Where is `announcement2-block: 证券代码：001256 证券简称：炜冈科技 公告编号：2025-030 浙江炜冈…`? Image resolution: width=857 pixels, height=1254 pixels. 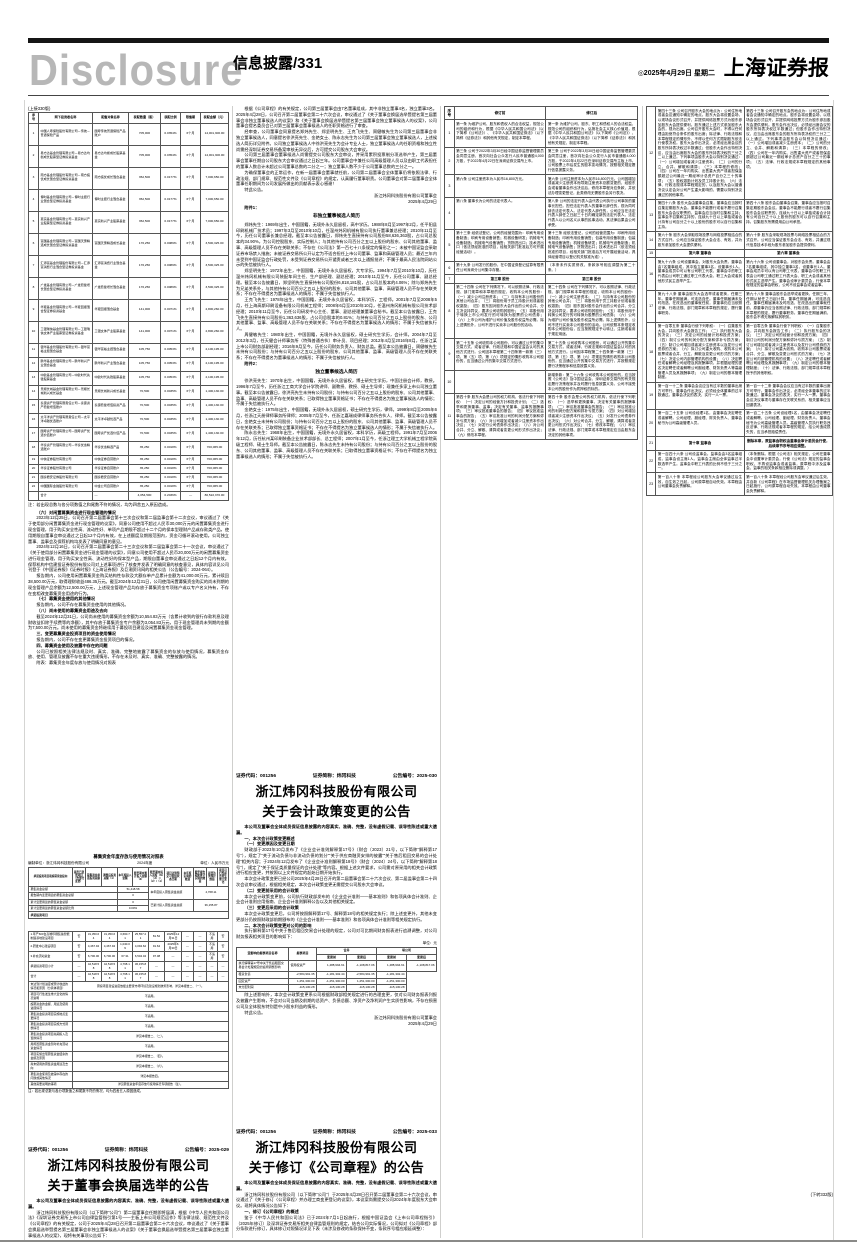 announcement2-block: 证券代码：001256 证券简称：炜冈科技 公告编号：2025-030 浙江炜冈… is located at coordinates (336, 947).